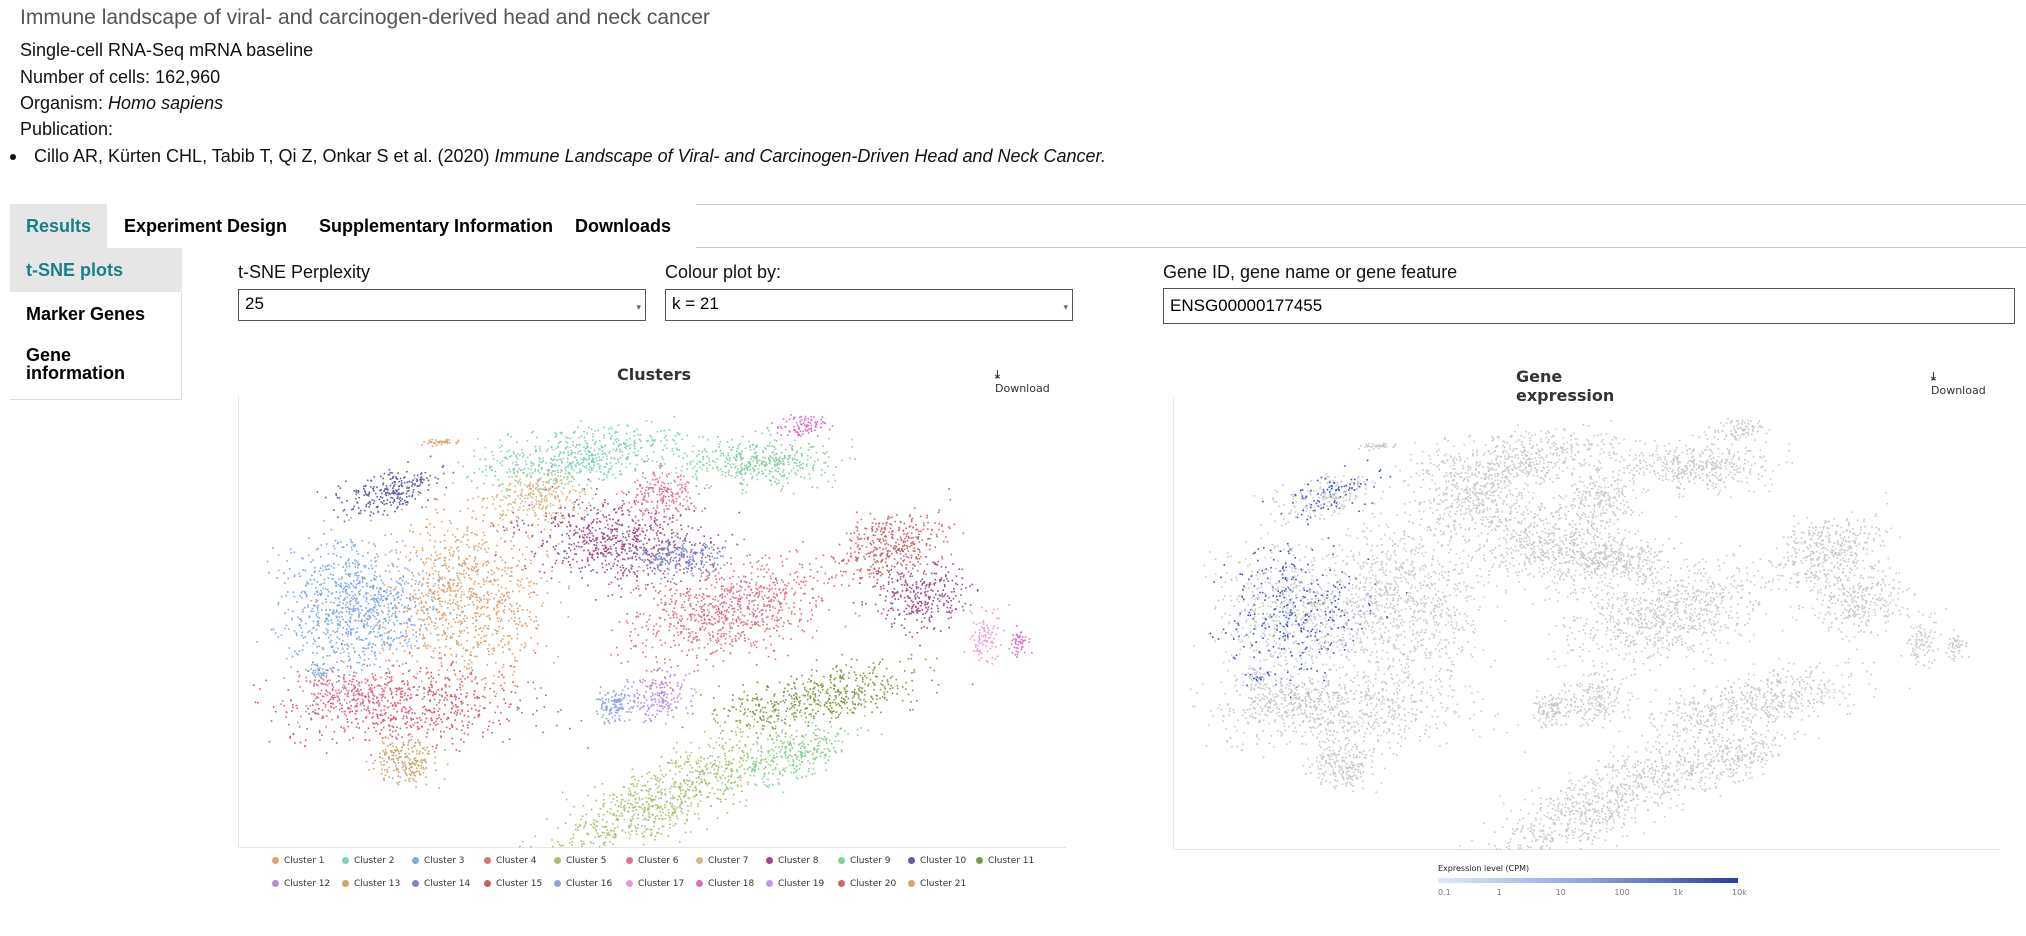 The width and height of the screenshot is (2026, 936). I want to click on tab-results: Results, so click(59, 226).